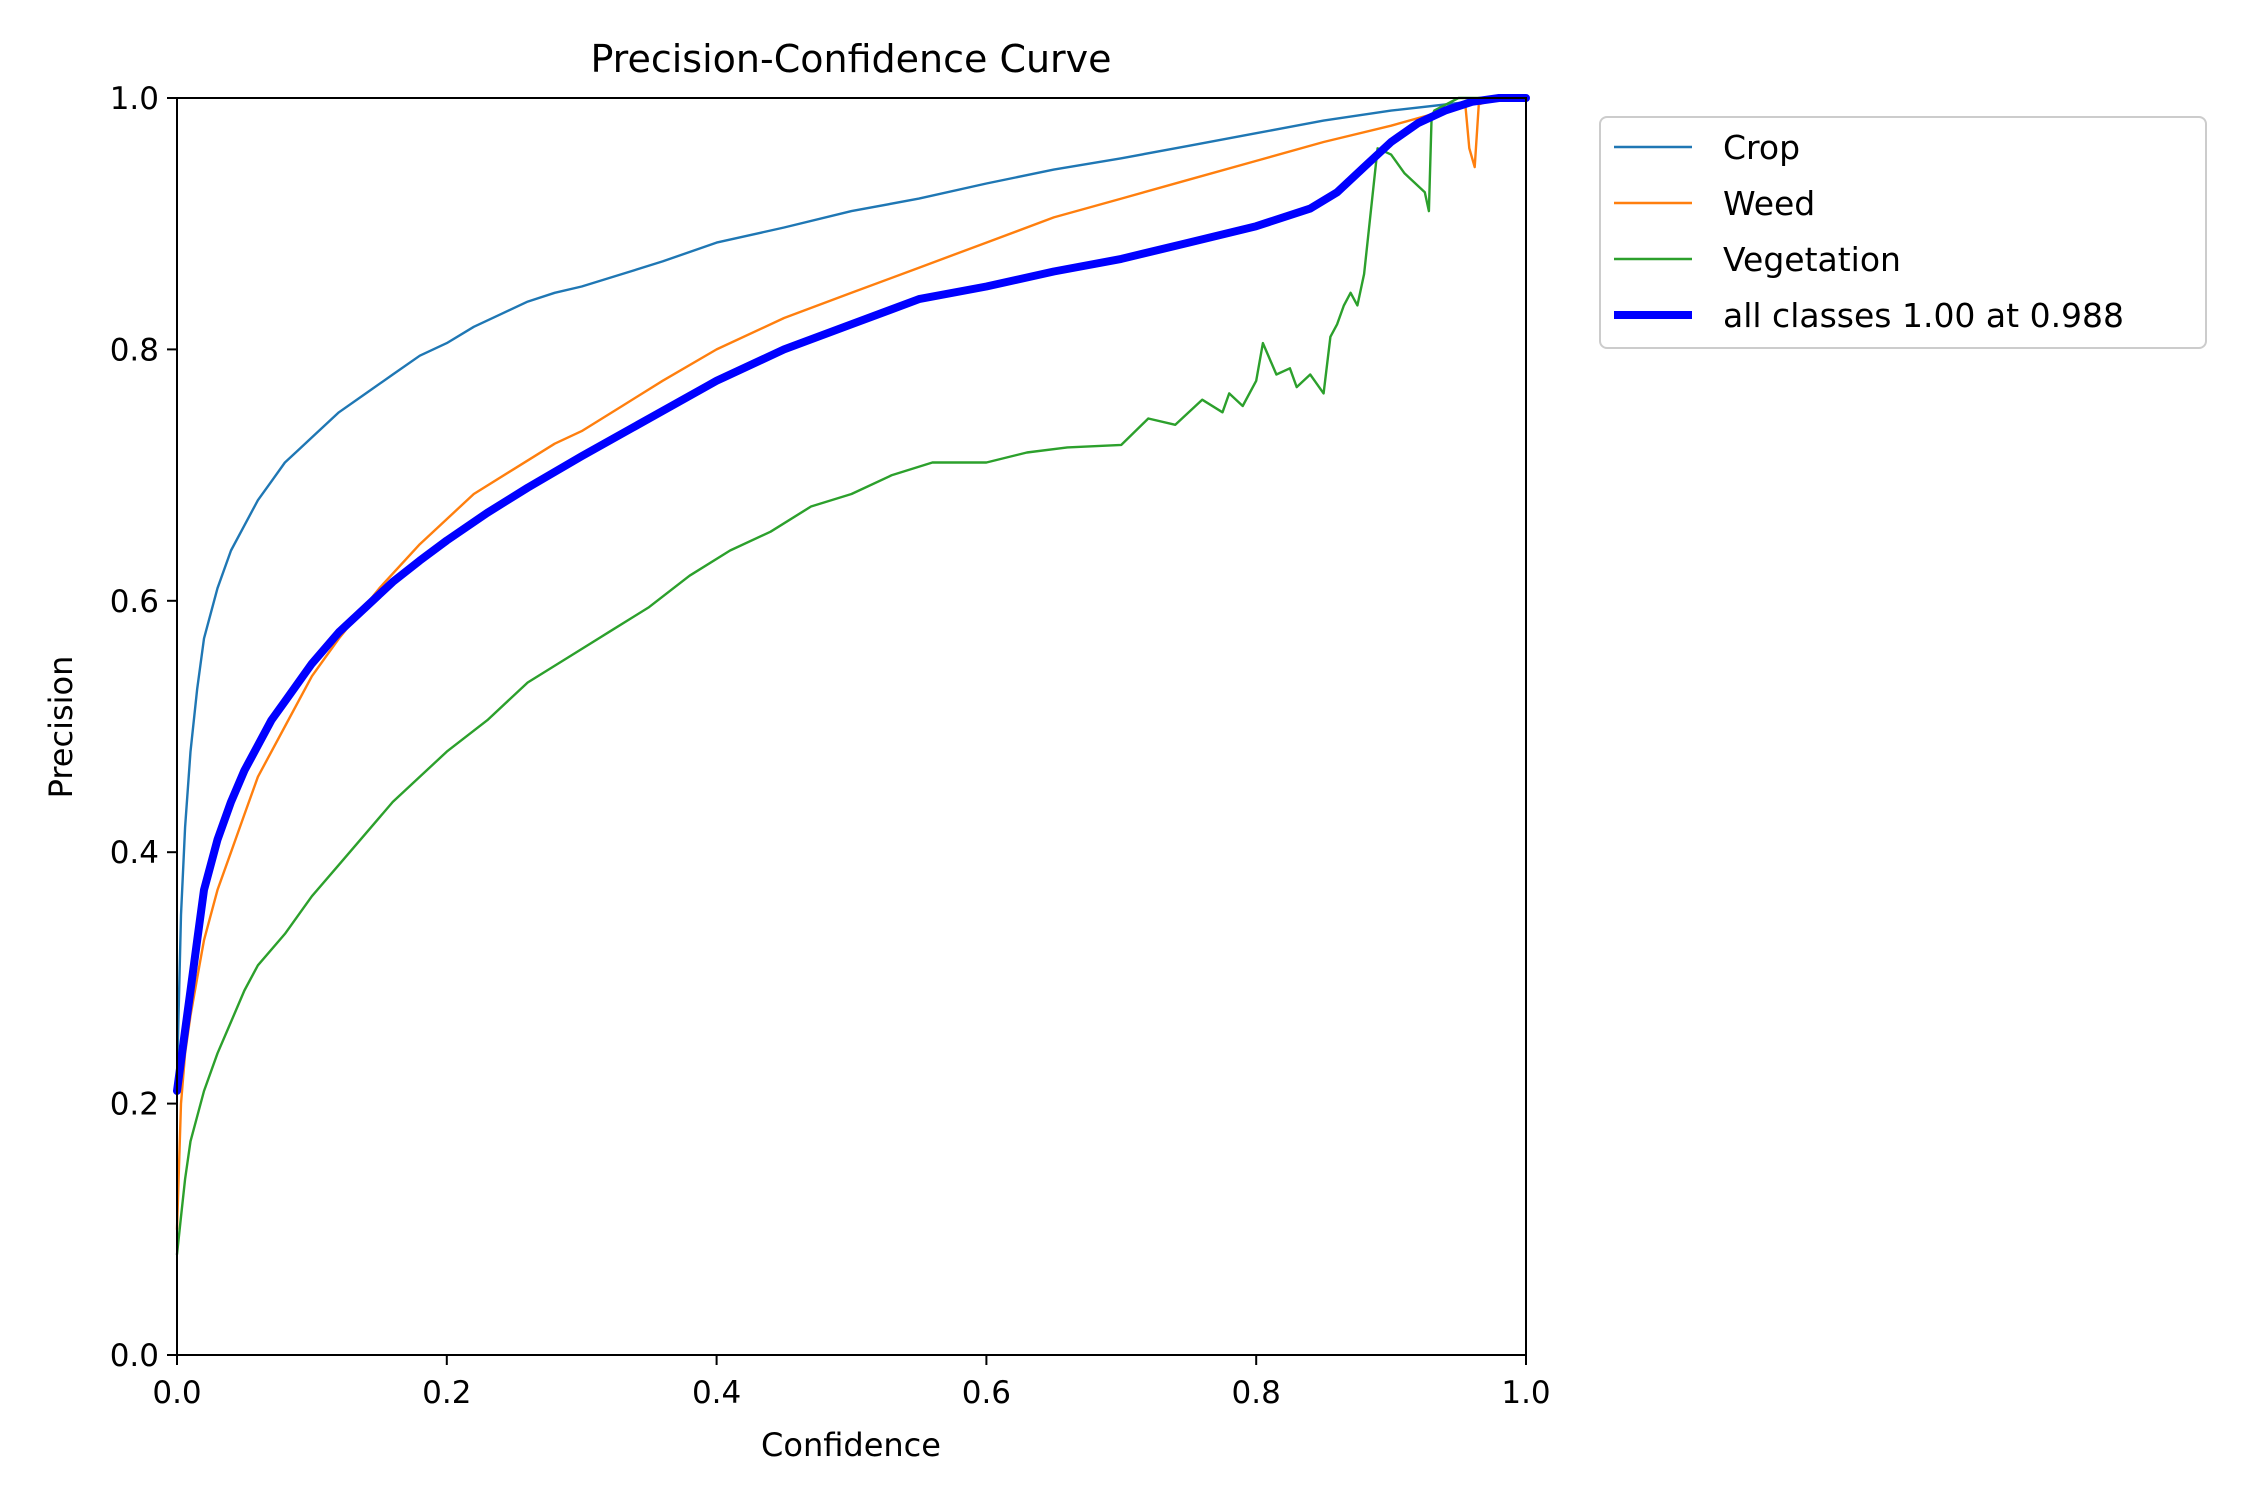 The height and width of the screenshot is (1500, 2250). What do you see at coordinates (134, 853) in the screenshot?
I see `y-tick-label: 0.4` at bounding box center [134, 853].